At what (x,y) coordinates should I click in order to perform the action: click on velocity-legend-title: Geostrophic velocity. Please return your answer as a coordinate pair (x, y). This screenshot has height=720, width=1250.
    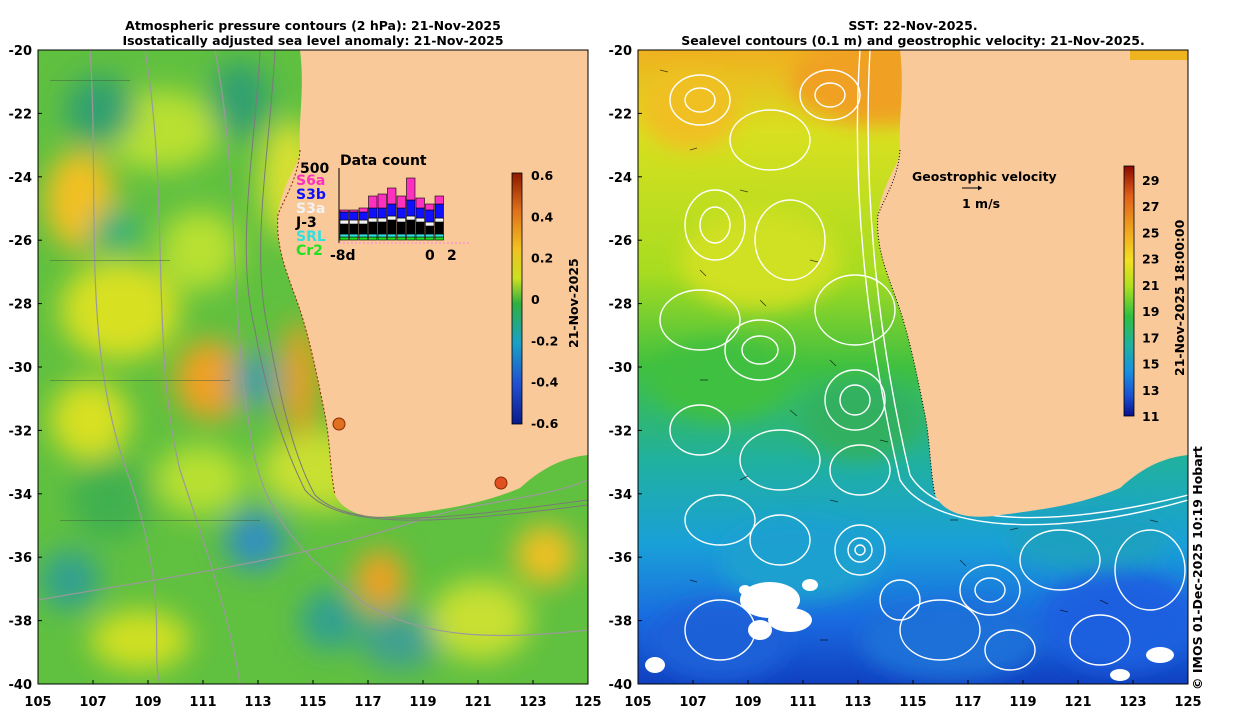
    Looking at the image, I should click on (984, 176).